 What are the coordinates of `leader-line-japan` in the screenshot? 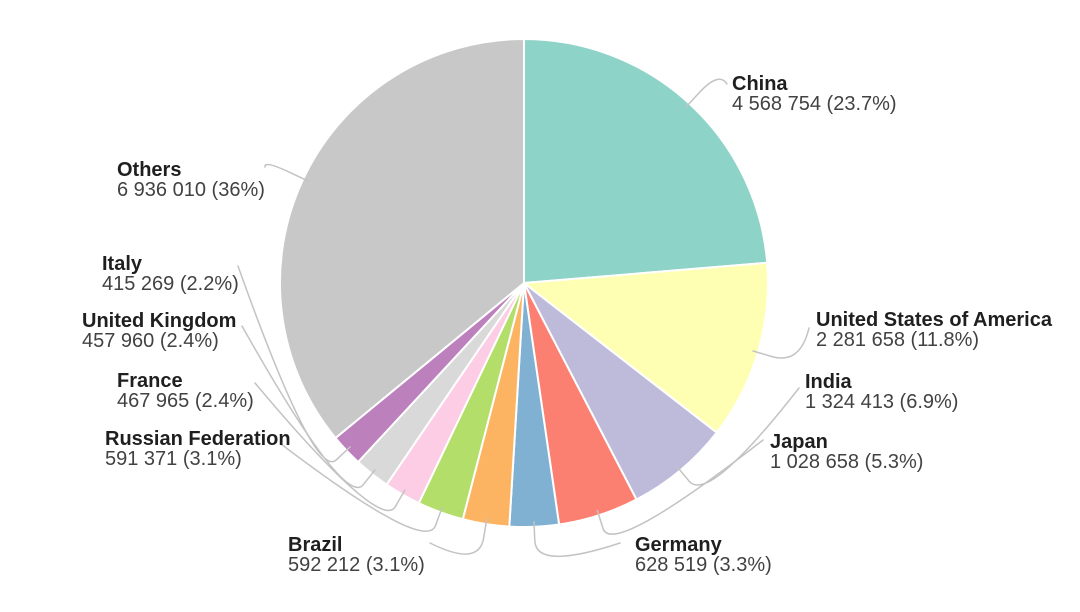 It's located at (680, 487).